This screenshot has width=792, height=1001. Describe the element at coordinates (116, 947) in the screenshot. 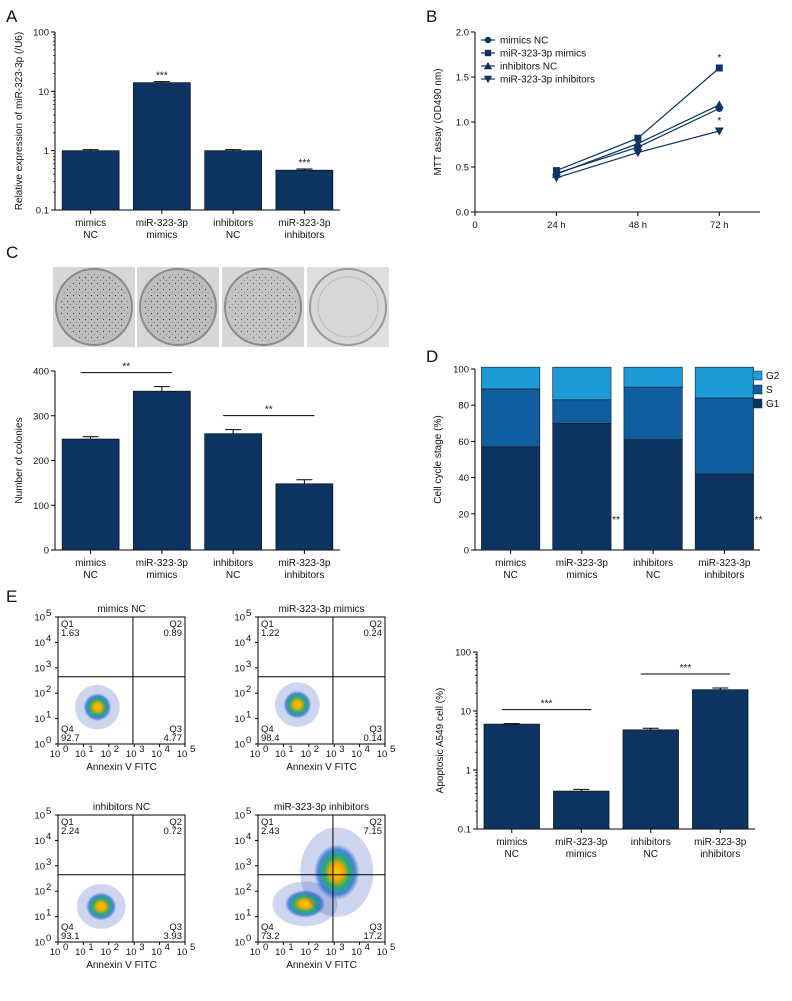

I see `x-tick-exponent: 2` at that location.